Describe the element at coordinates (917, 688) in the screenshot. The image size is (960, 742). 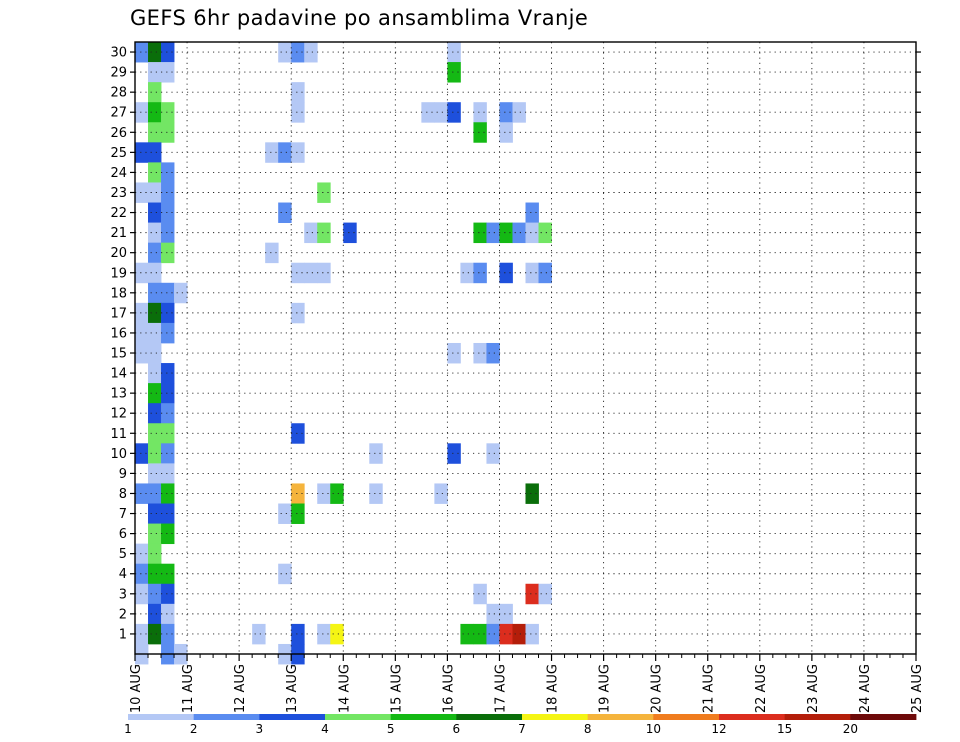
I see `x-tick-label: 25 AUG` at that location.